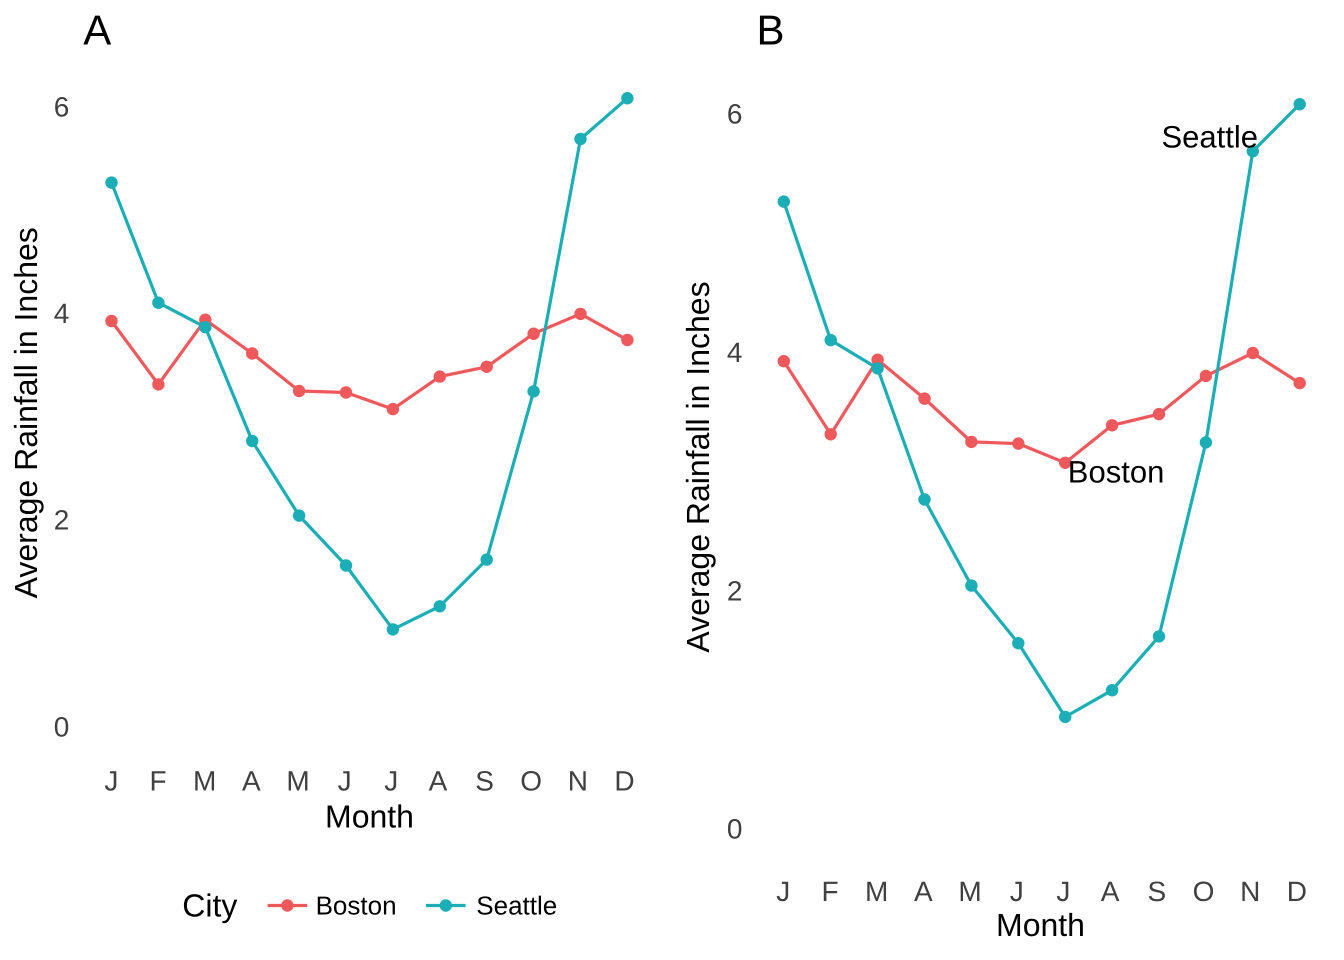  What do you see at coordinates (771, 30) in the screenshot?
I see `svg-text: B` at bounding box center [771, 30].